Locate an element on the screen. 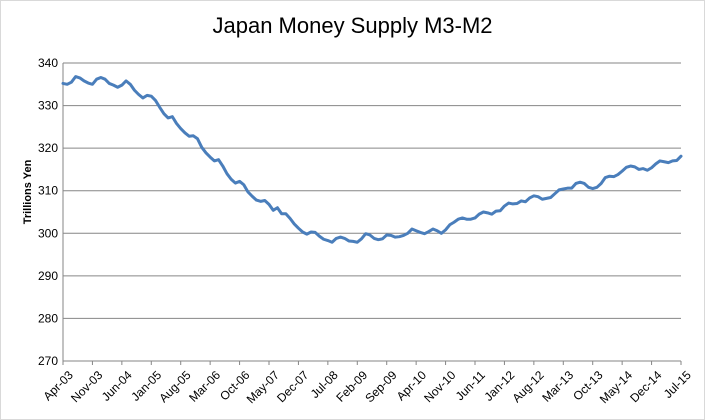  x-tick-label: Mar-06 is located at coordinates (204, 386).